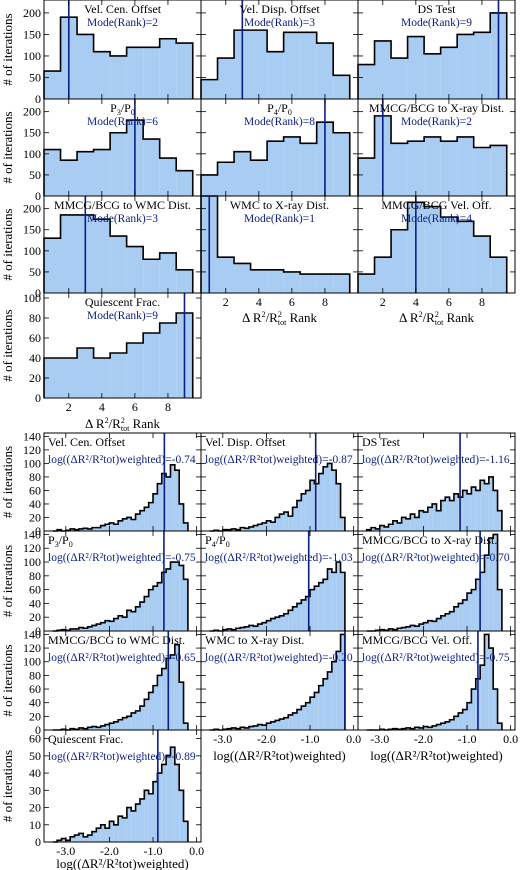 This screenshot has height=870, width=520. Describe the element at coordinates (279, 581) in the screenshot. I see `weighted-panel-4: P4/P0 log((ΔR²/R²tot)weighted)=-1.03` at that location.